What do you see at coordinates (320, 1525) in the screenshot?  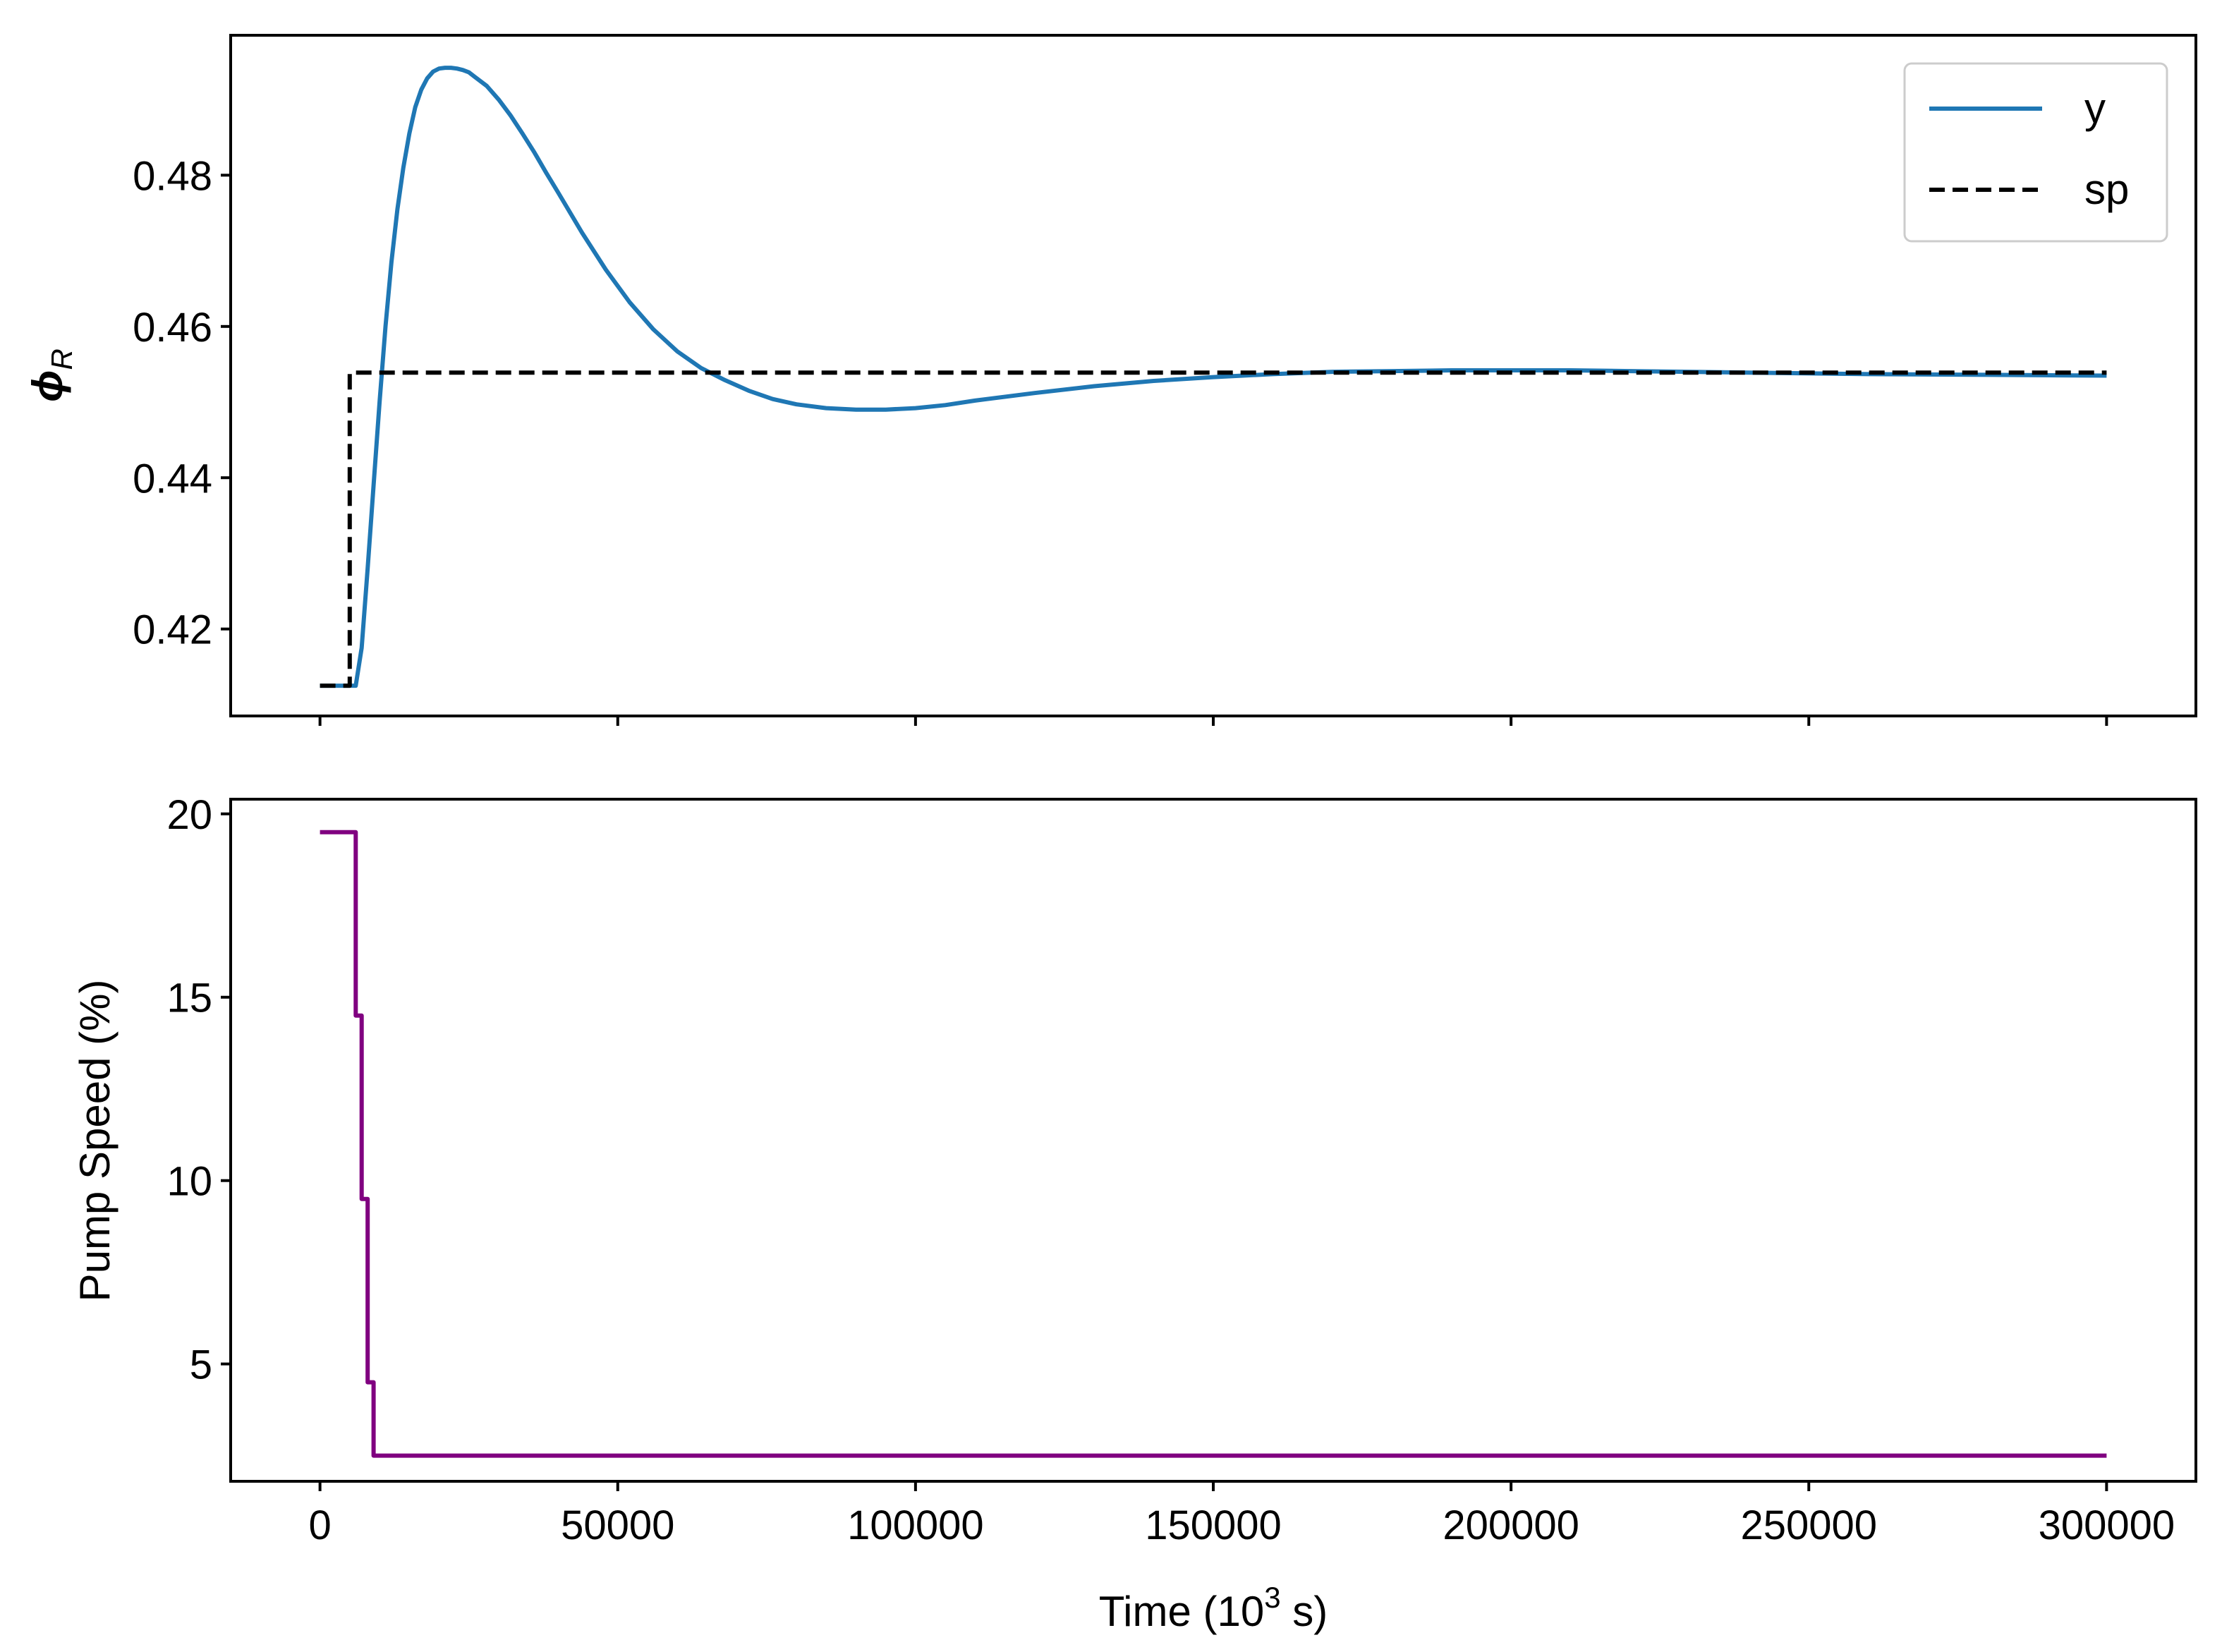 I see `bottom-x-tick-label: 0` at bounding box center [320, 1525].